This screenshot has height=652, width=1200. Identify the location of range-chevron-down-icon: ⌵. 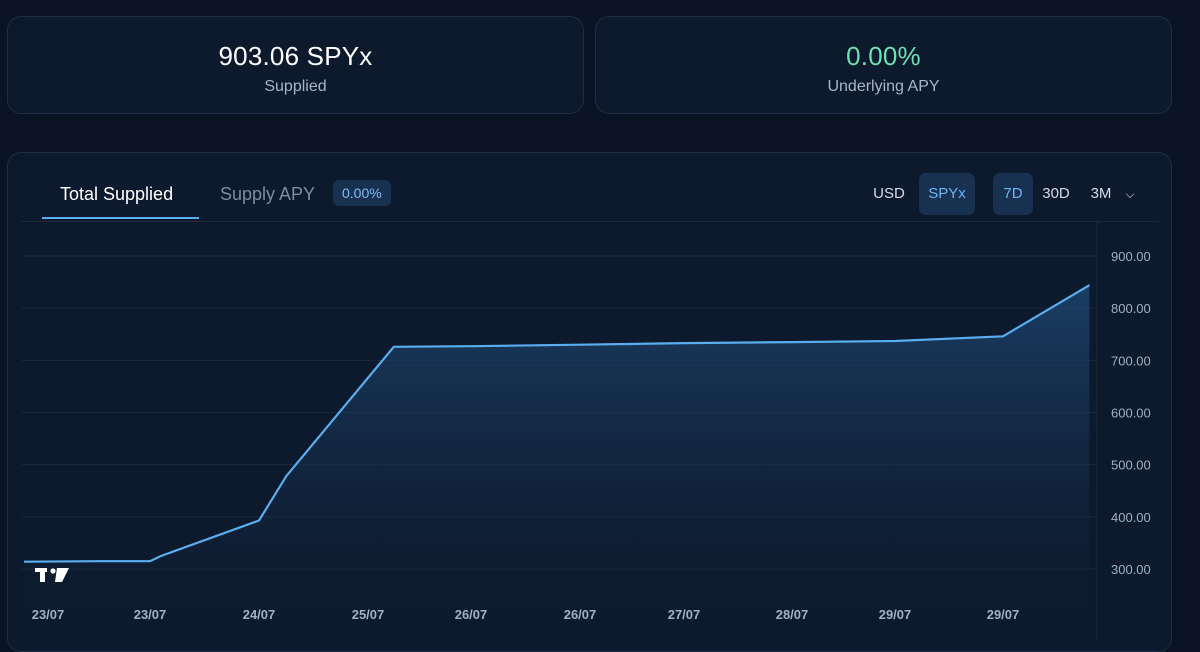
(1130, 194).